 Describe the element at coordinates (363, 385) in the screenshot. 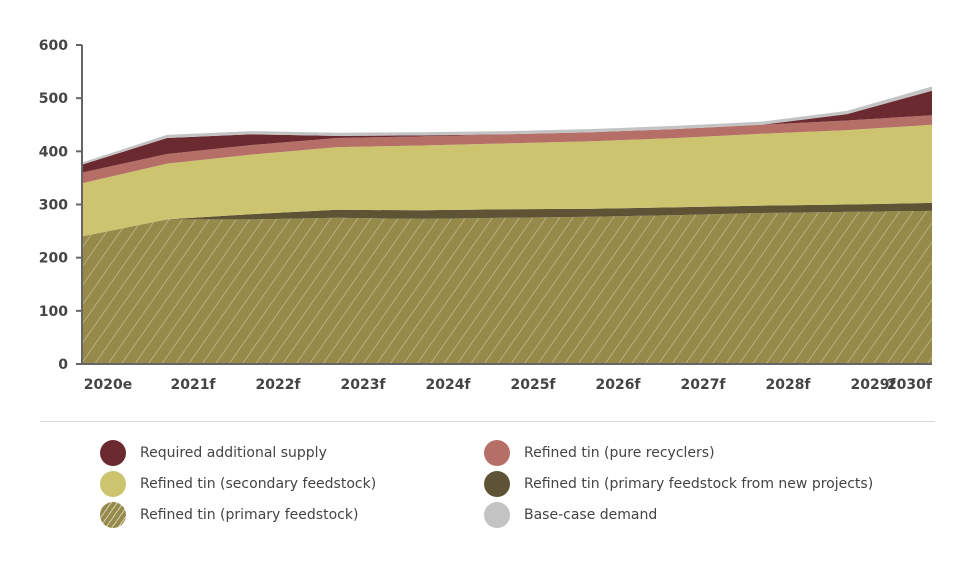

I see `x-tick-label: 2023f` at that location.